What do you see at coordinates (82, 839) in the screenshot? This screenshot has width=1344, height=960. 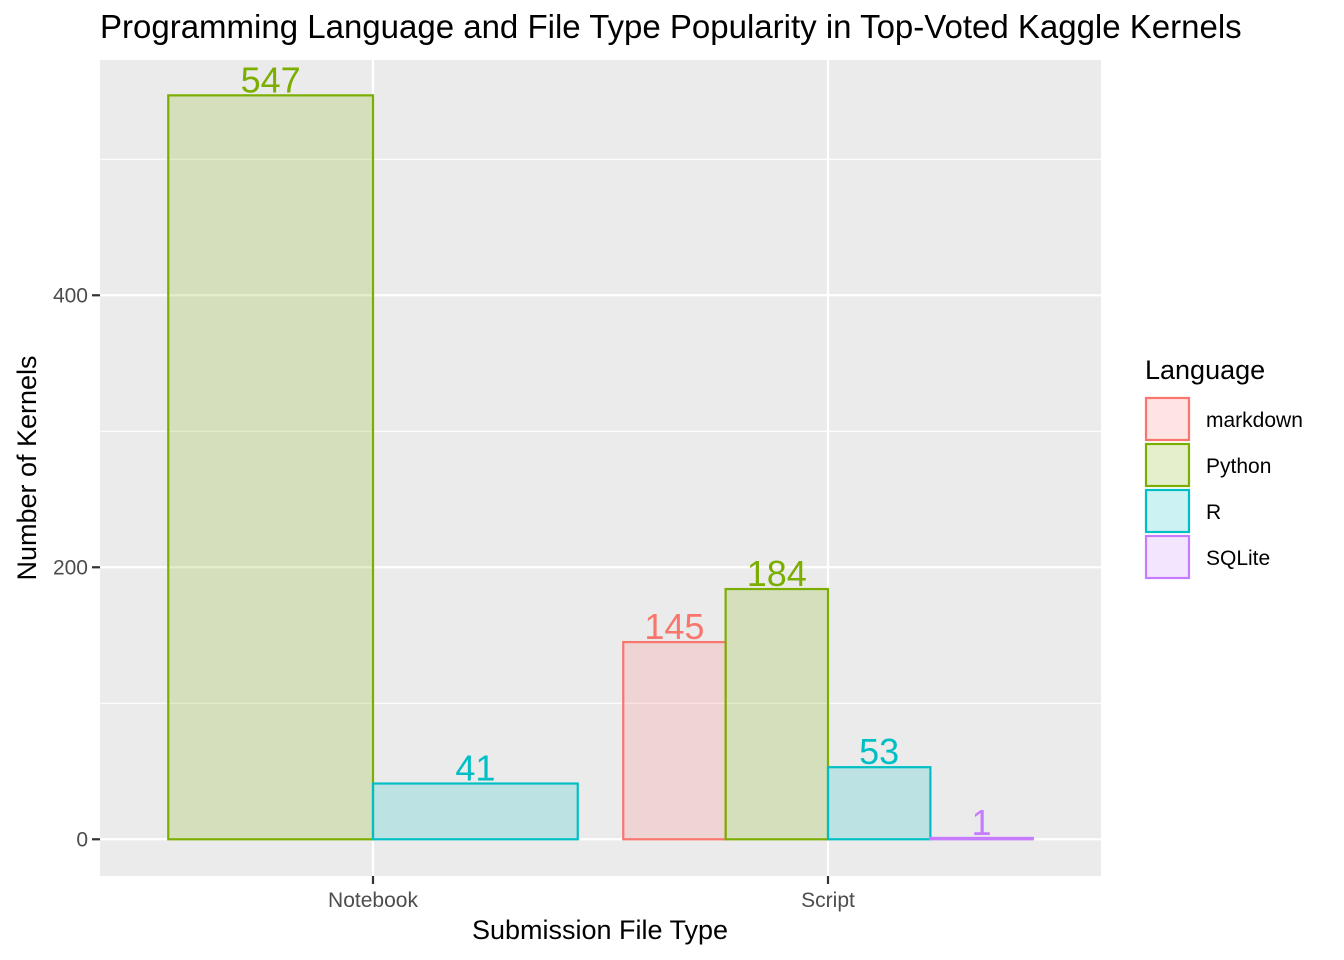 I see `y-tick-label: 0` at bounding box center [82, 839].